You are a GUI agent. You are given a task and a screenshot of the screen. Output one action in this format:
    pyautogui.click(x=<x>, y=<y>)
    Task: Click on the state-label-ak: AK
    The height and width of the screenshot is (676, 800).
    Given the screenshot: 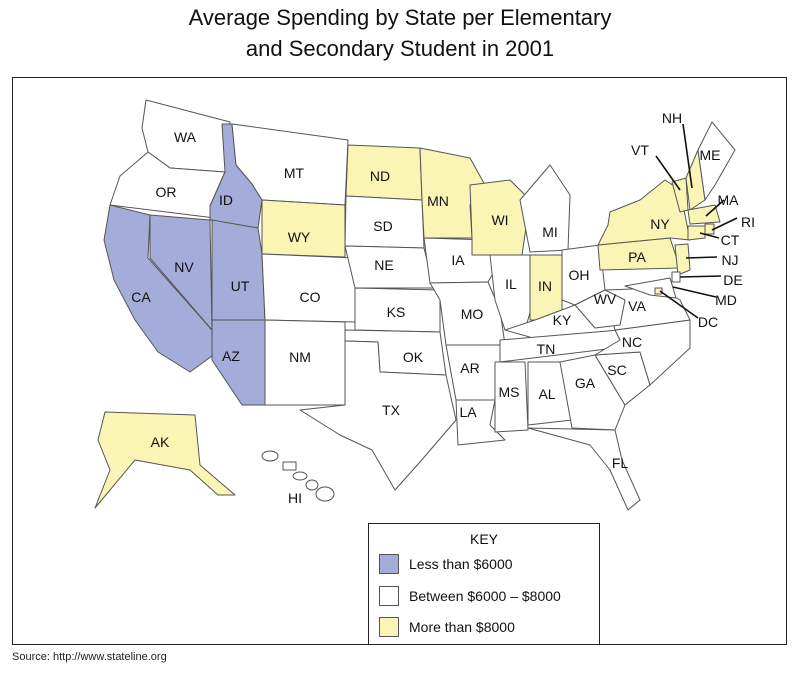 What is the action you would take?
    pyautogui.click(x=160, y=442)
    